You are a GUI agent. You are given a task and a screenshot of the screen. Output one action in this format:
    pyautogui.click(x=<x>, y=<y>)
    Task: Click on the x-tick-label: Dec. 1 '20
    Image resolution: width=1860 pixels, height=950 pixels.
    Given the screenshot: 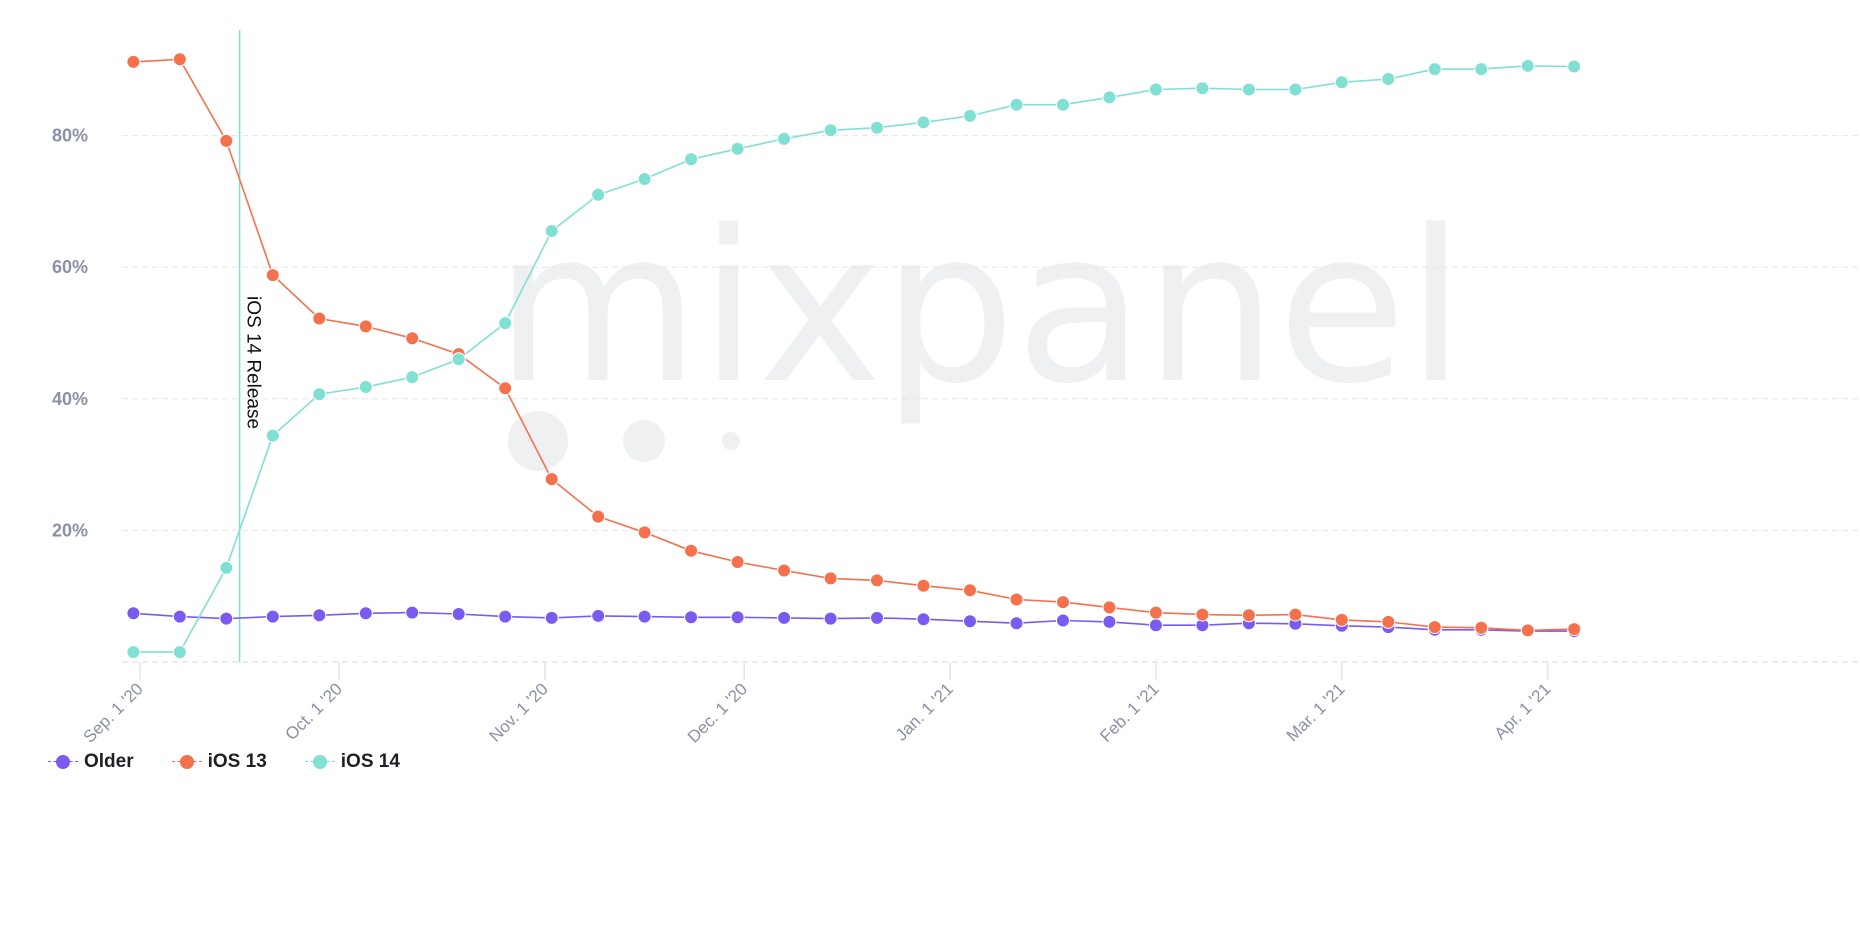 What is the action you would take?
    pyautogui.click(x=717, y=712)
    